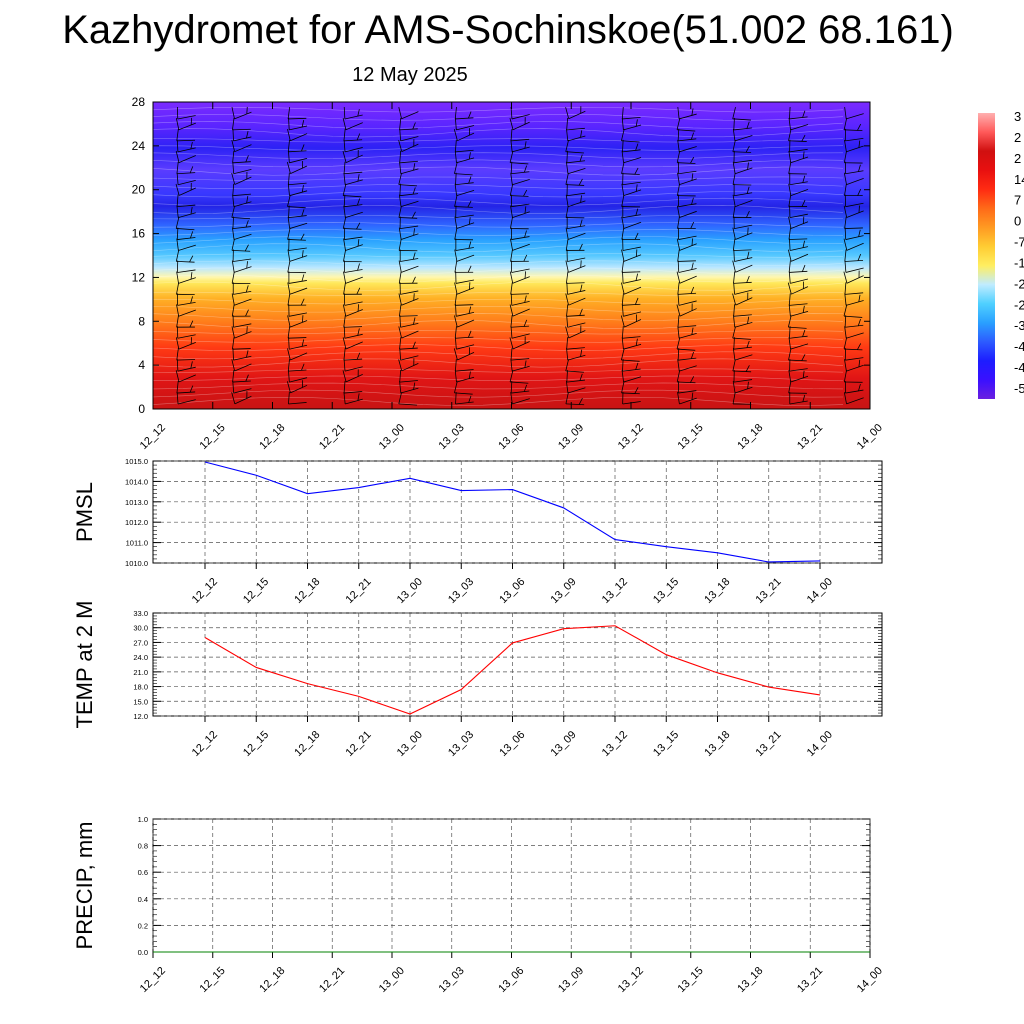 Image resolution: width=1024 pixels, height=1024 pixels. I want to click on x-tick-label: 12_21, so click(359, 591).